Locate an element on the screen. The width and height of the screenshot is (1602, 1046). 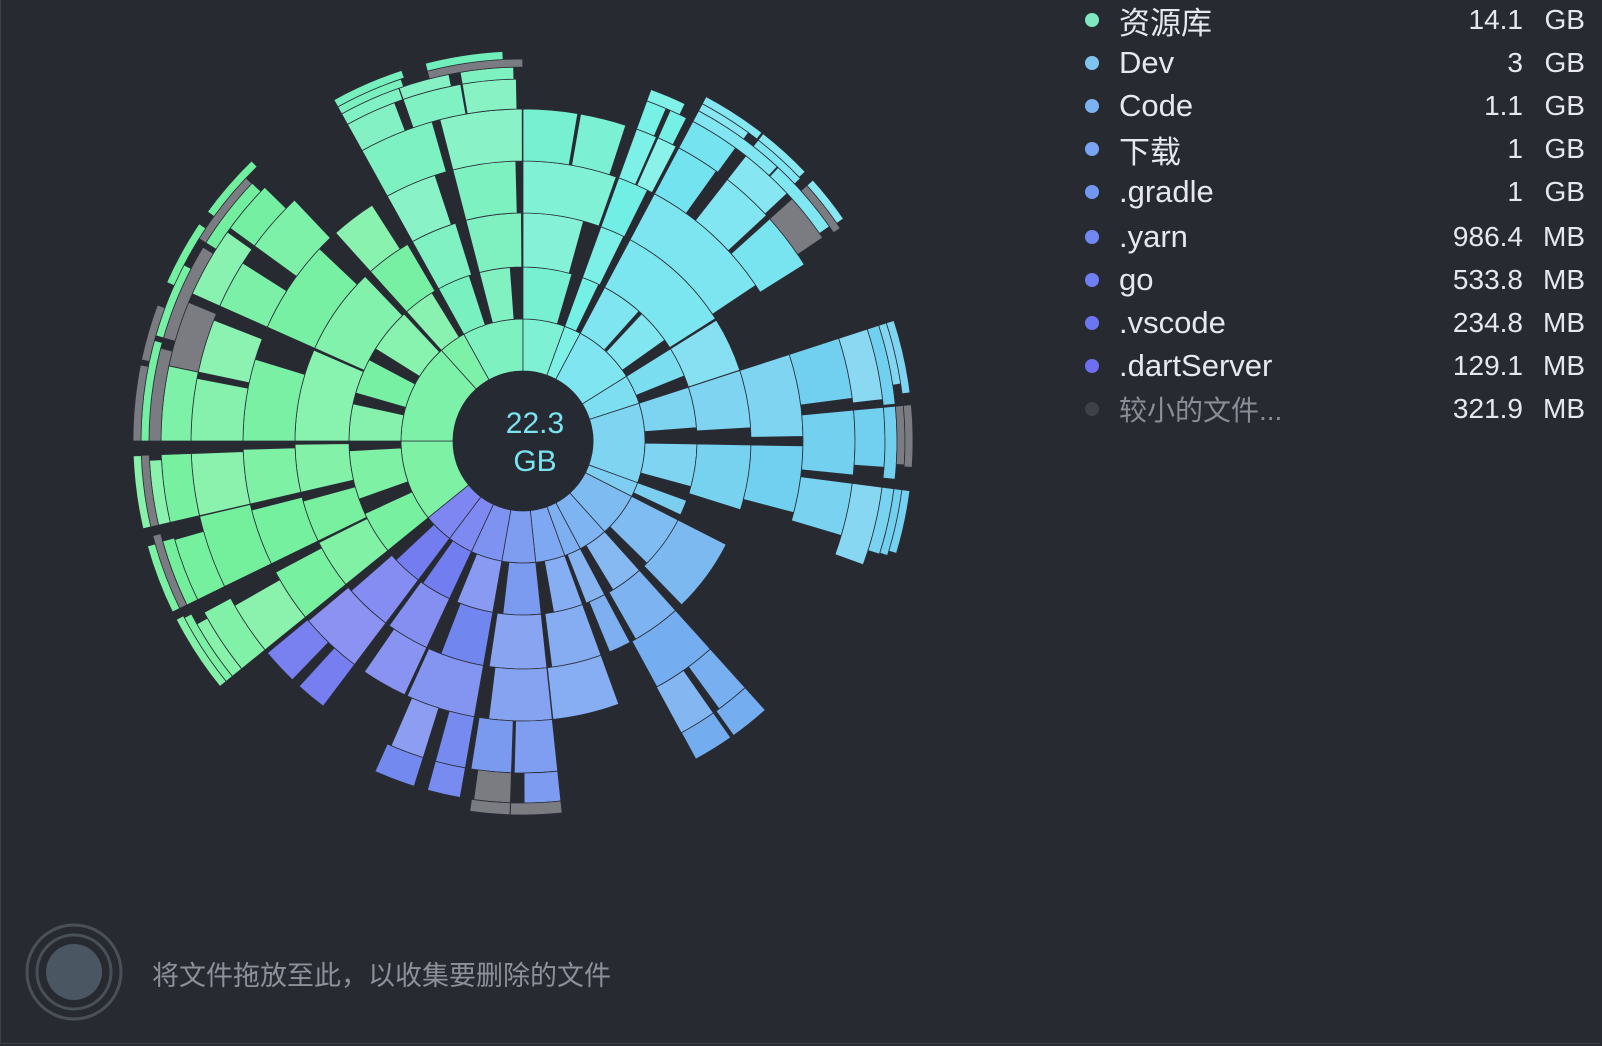
legend-folder-name: Code is located at coordinates (1156, 105).